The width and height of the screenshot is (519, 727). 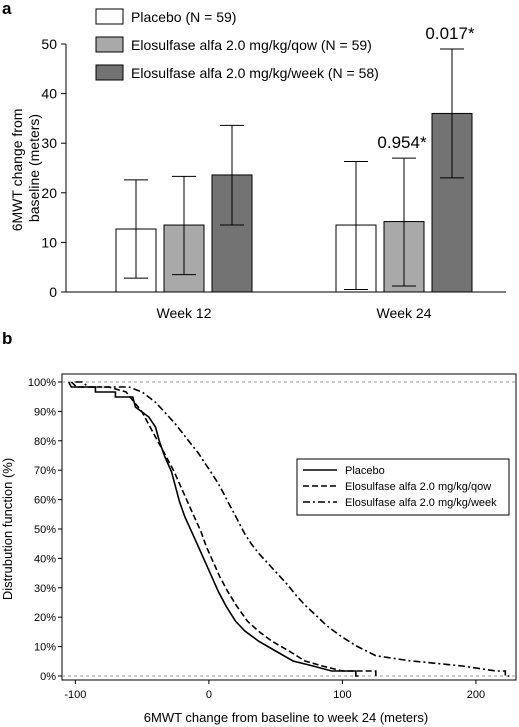 I want to click on panel-a-y-tick-label: 50, so click(x=49, y=44).